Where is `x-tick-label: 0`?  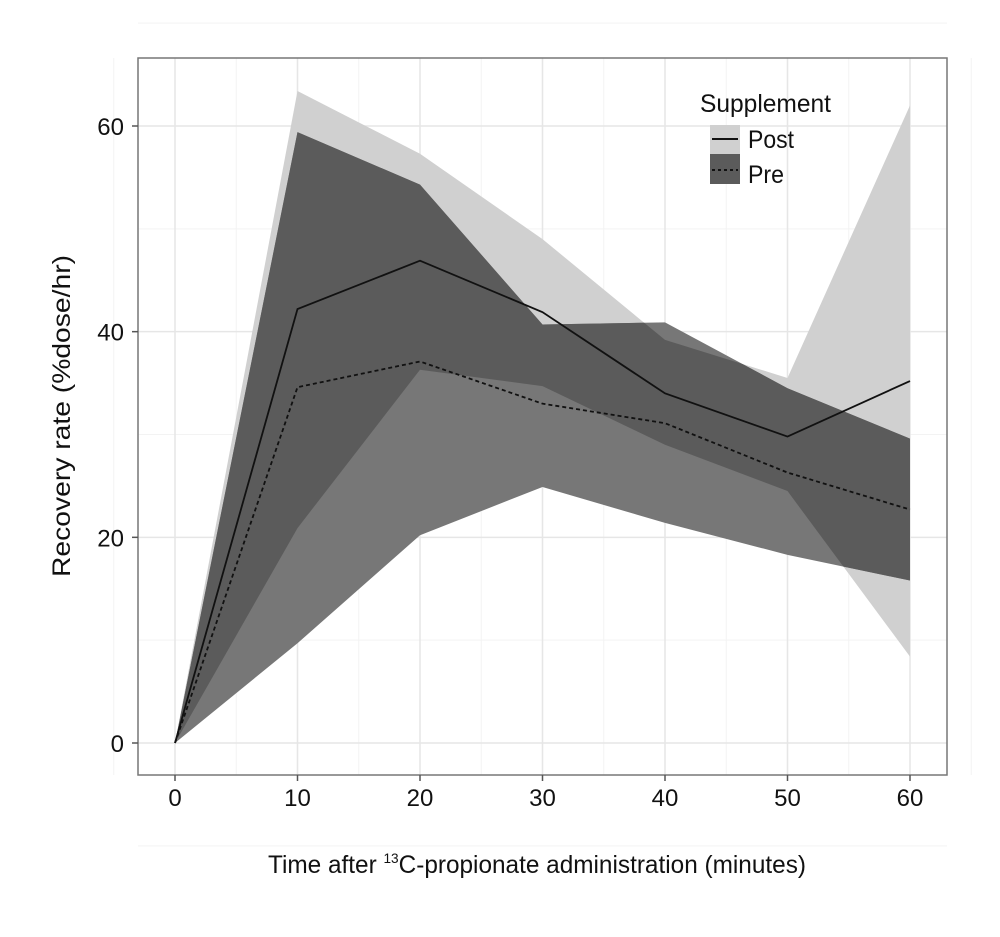 x-tick-label: 0 is located at coordinates (174, 798).